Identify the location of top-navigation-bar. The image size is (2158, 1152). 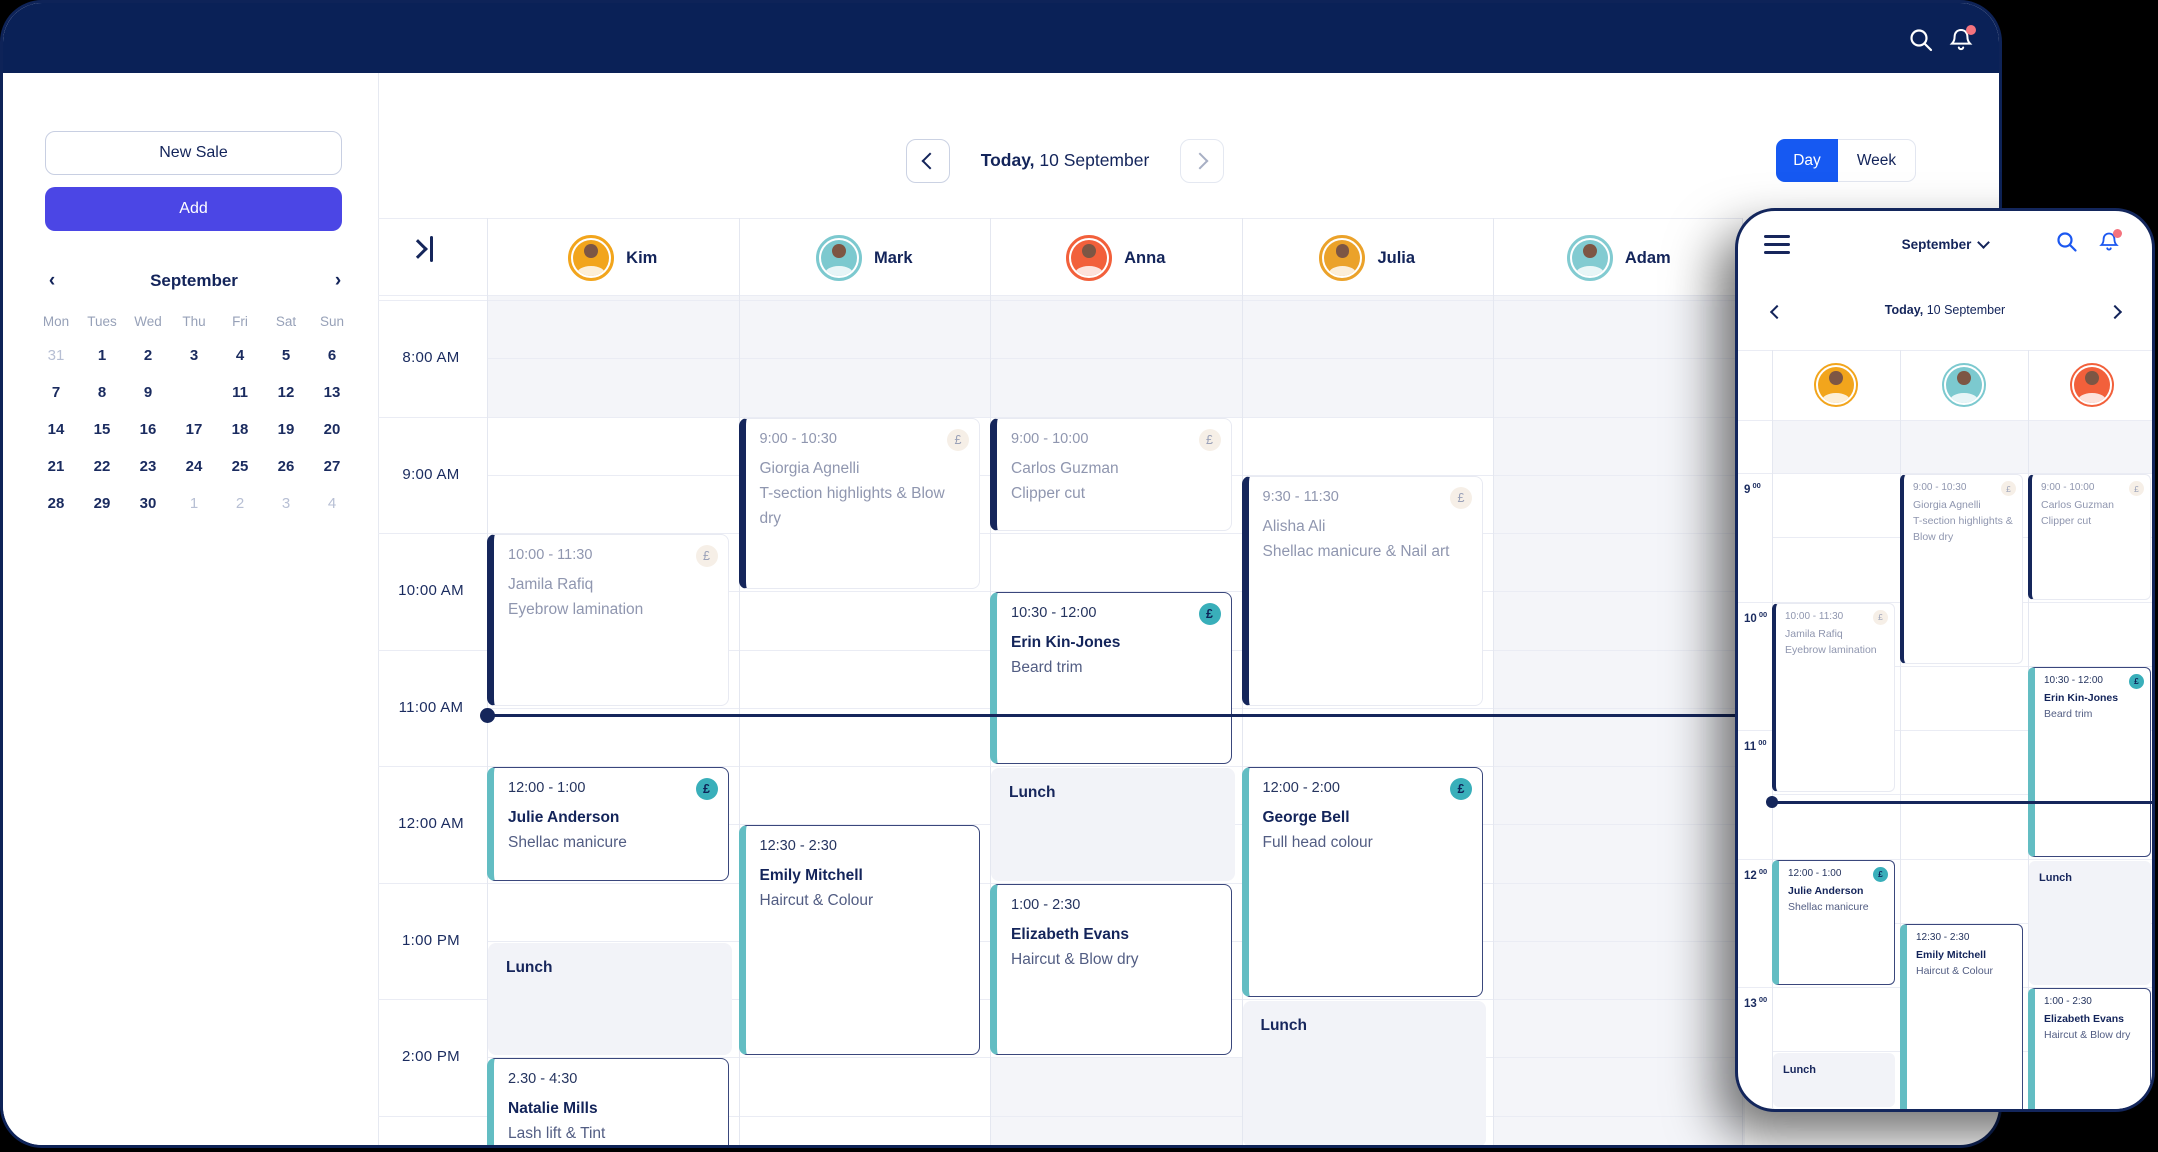
(1001, 38).